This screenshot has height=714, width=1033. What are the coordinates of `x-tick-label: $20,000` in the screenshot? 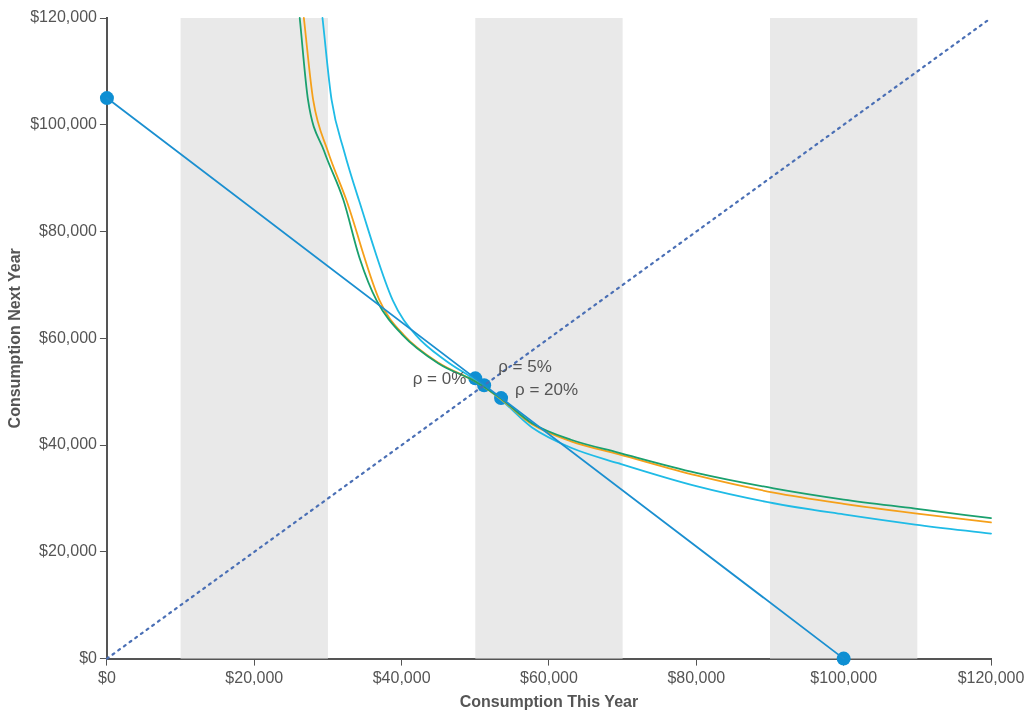 It's located at (254, 677).